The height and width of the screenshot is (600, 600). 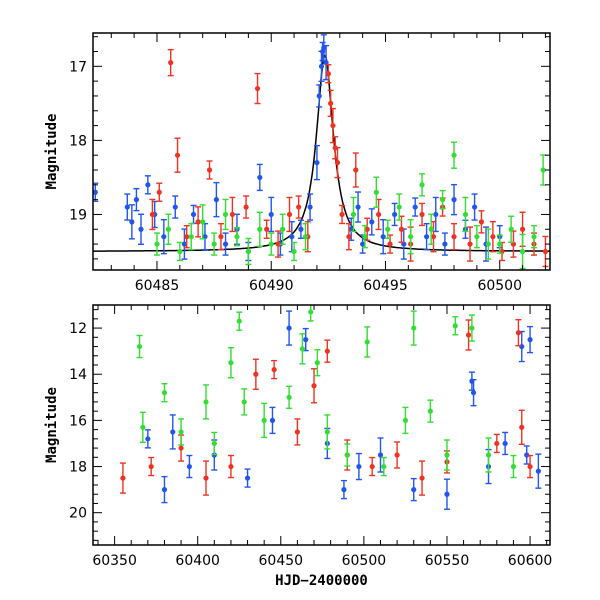 What do you see at coordinates (52, 425) in the screenshot?
I see `y-axis-label: Magnitude` at bounding box center [52, 425].